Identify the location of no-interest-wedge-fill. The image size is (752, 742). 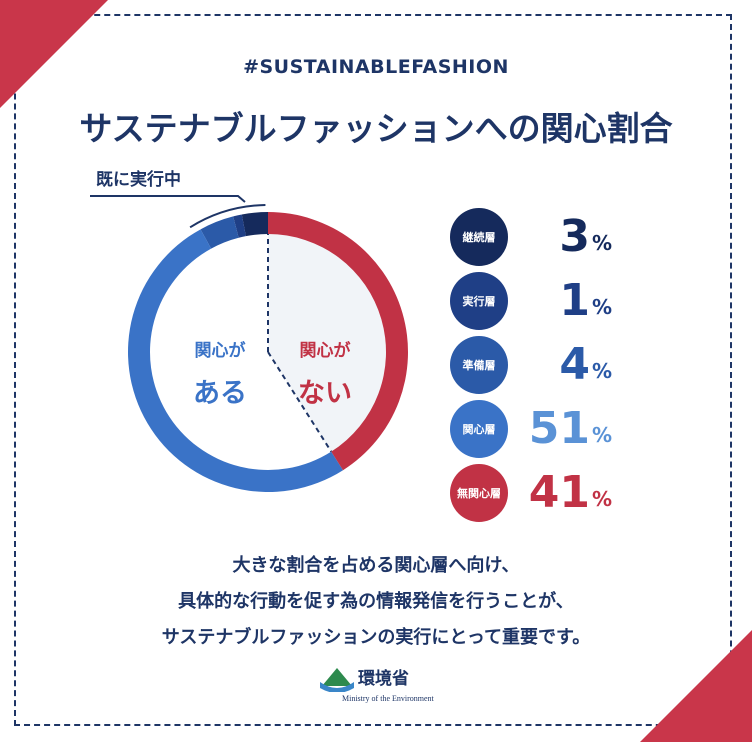
(327, 343).